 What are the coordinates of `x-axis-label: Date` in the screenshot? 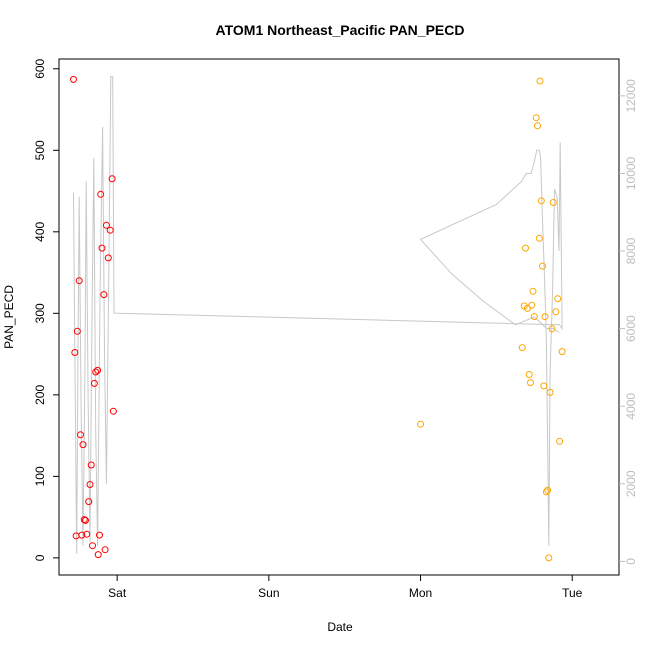 It's located at (340, 627).